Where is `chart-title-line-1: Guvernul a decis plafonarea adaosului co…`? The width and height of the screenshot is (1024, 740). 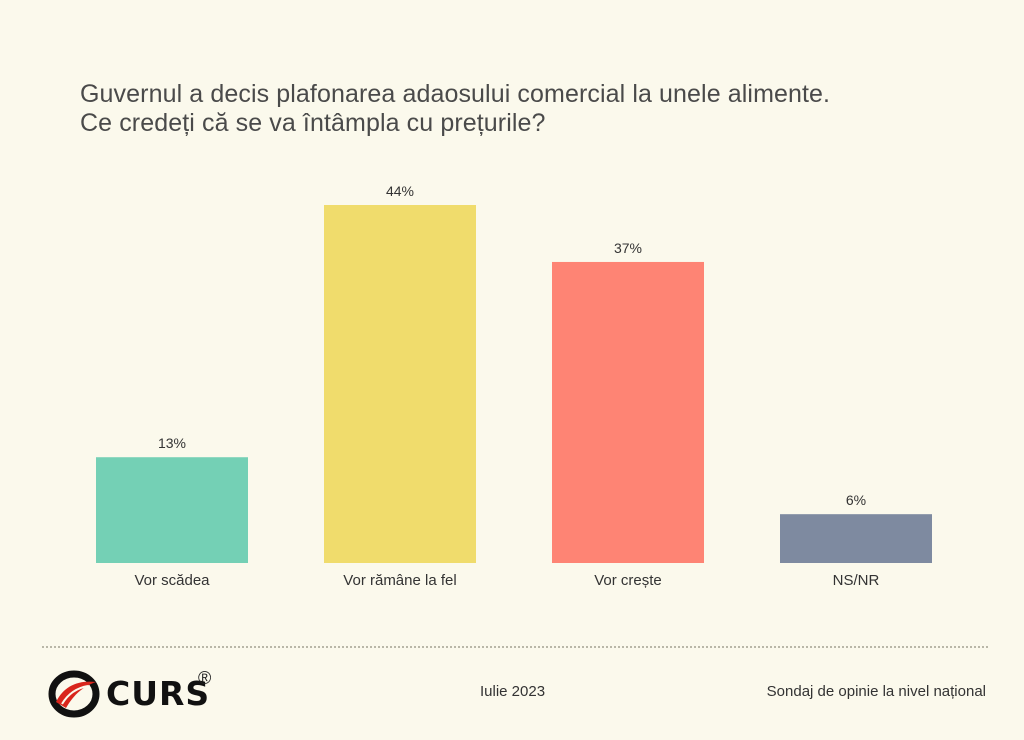
chart-title-line-1: Guvernul a decis plafonarea adaosului co… is located at coordinates (455, 94).